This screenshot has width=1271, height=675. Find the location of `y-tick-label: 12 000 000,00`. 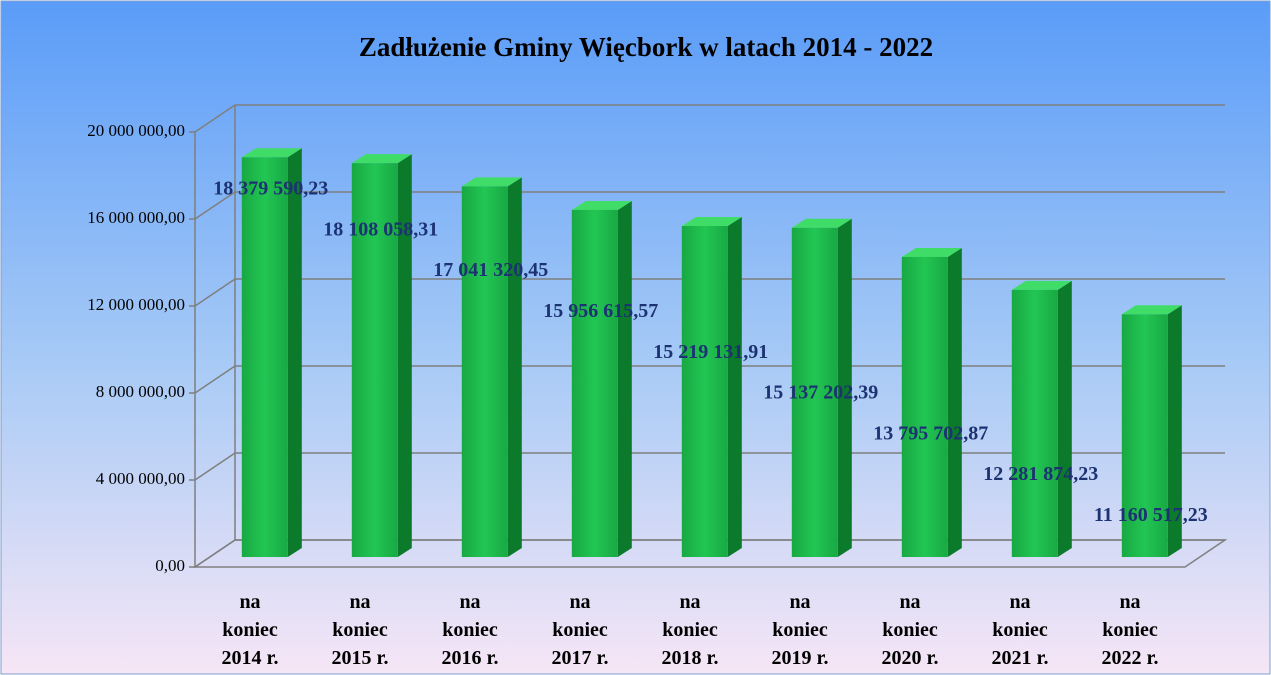

y-tick-label: 12 000 000,00 is located at coordinates (136, 304).